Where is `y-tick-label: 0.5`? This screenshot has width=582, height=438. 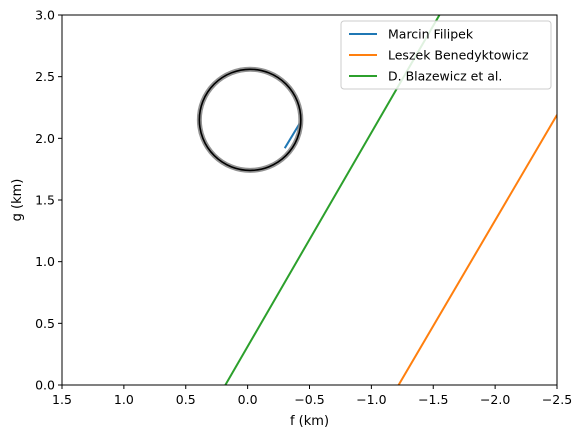
y-tick-label: 0.5 is located at coordinates (45, 323).